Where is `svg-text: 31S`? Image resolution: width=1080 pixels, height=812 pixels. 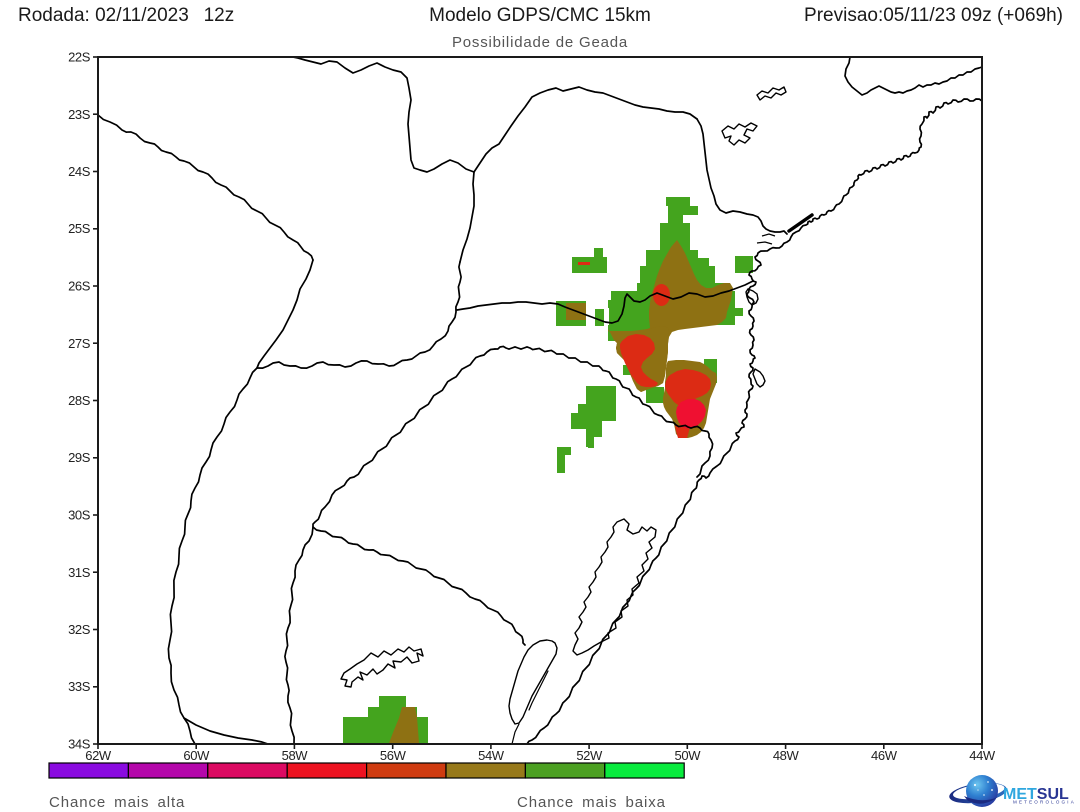
svg-text: 31S is located at coordinates (79, 572).